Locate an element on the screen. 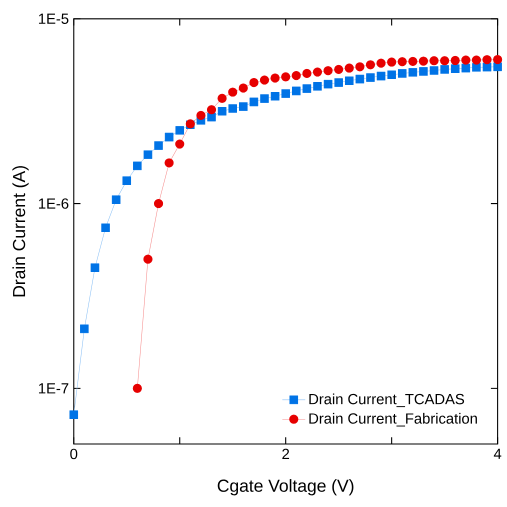 The height and width of the screenshot is (507, 507). x-axis-title: Cgate Voltage (V) is located at coordinates (286, 487).